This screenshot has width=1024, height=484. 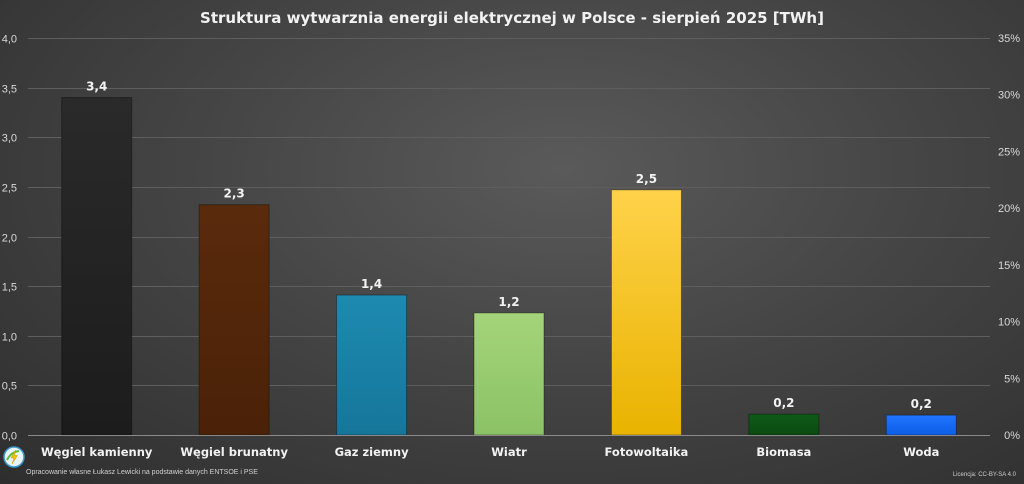 I want to click on y-tick-label: 3,0, so click(x=9, y=139).